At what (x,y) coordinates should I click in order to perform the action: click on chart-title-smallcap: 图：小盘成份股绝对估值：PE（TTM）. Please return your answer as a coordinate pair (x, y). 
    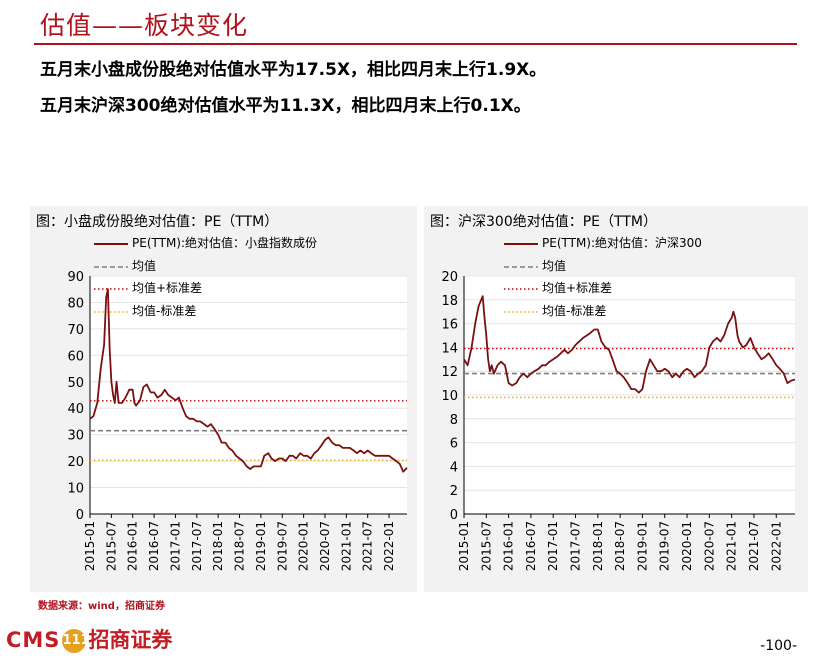
    Looking at the image, I should click on (157, 222).